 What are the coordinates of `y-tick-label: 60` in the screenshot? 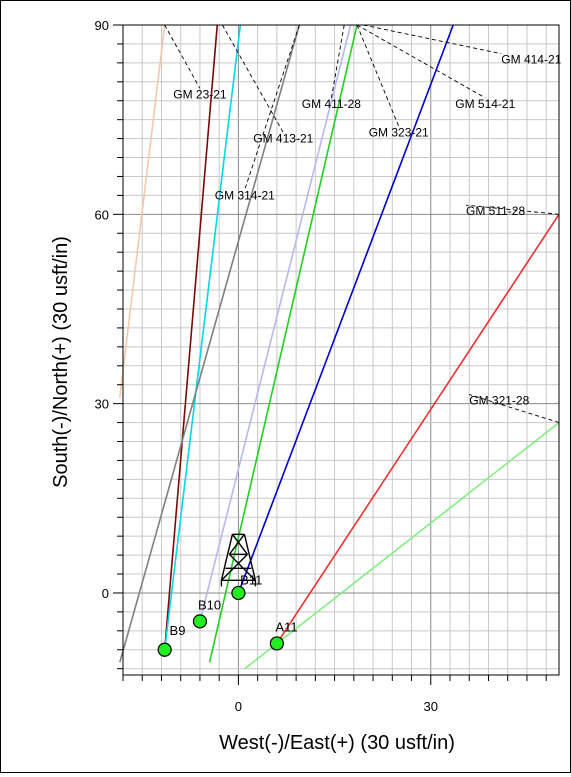 It's located at (102, 214).